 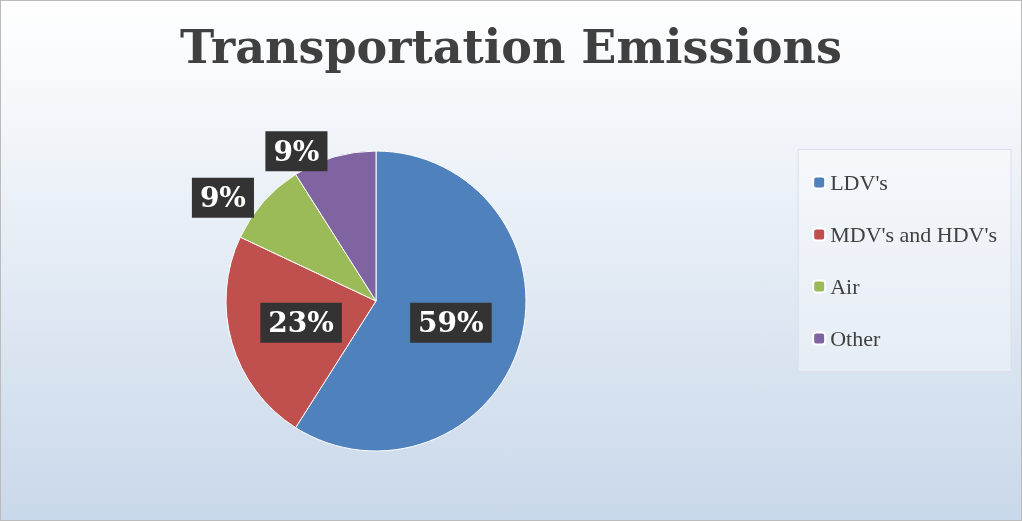 What do you see at coordinates (301, 323) in the screenshot?
I see `data-label: 23%` at bounding box center [301, 323].